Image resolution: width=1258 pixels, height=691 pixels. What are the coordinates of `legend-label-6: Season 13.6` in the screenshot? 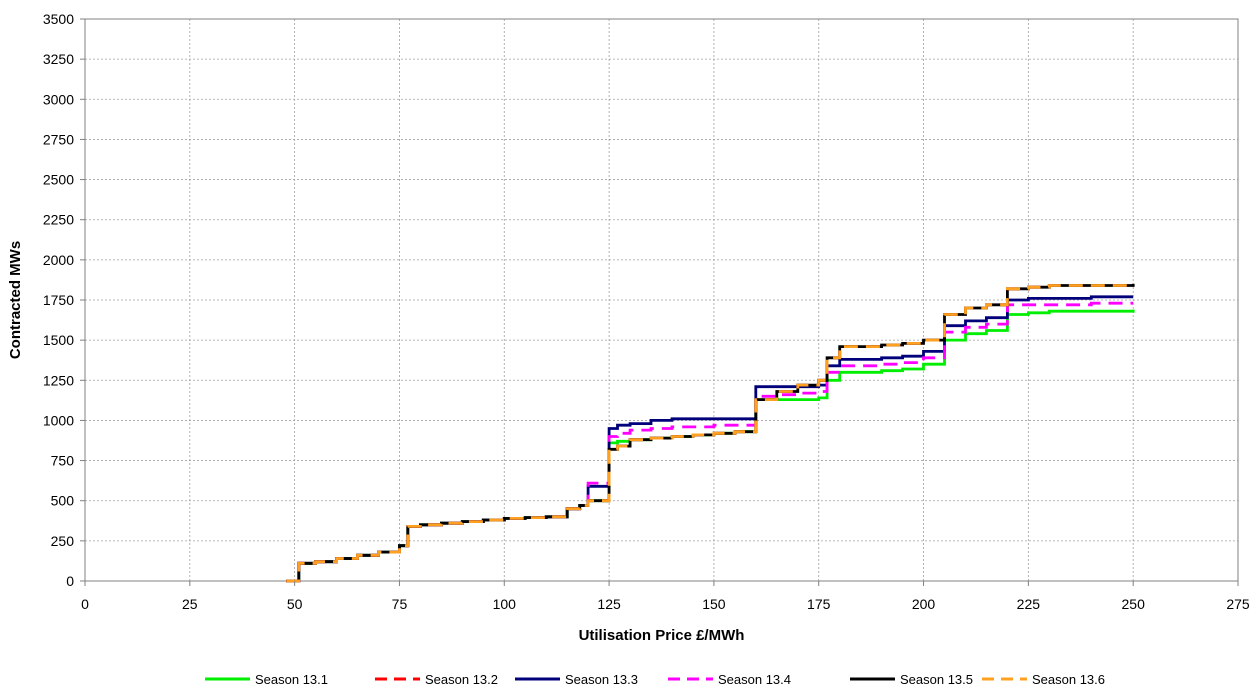 It's located at (1068, 679).